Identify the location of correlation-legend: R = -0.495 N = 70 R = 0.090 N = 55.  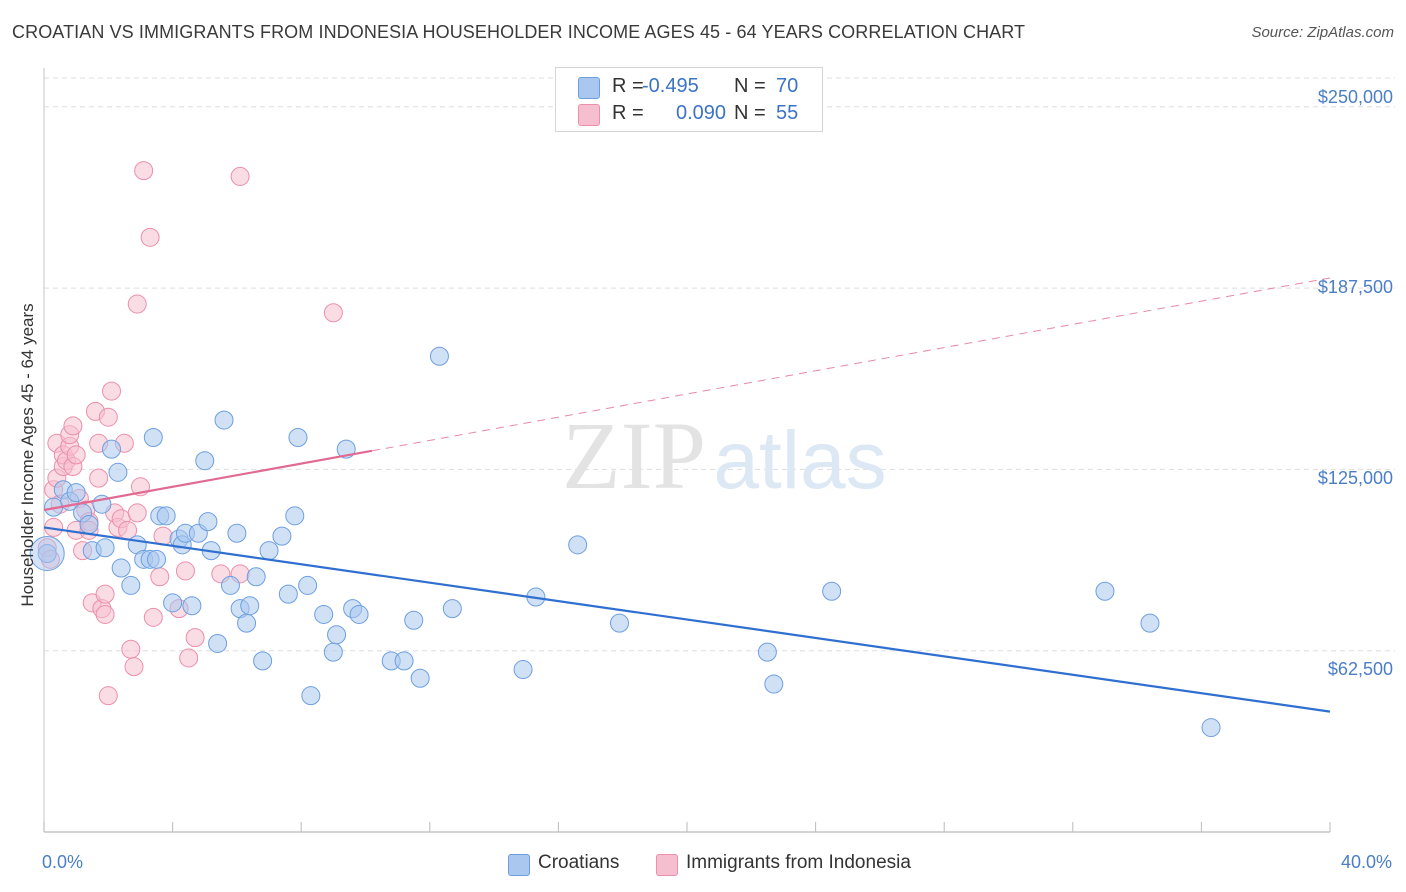
(689, 99).